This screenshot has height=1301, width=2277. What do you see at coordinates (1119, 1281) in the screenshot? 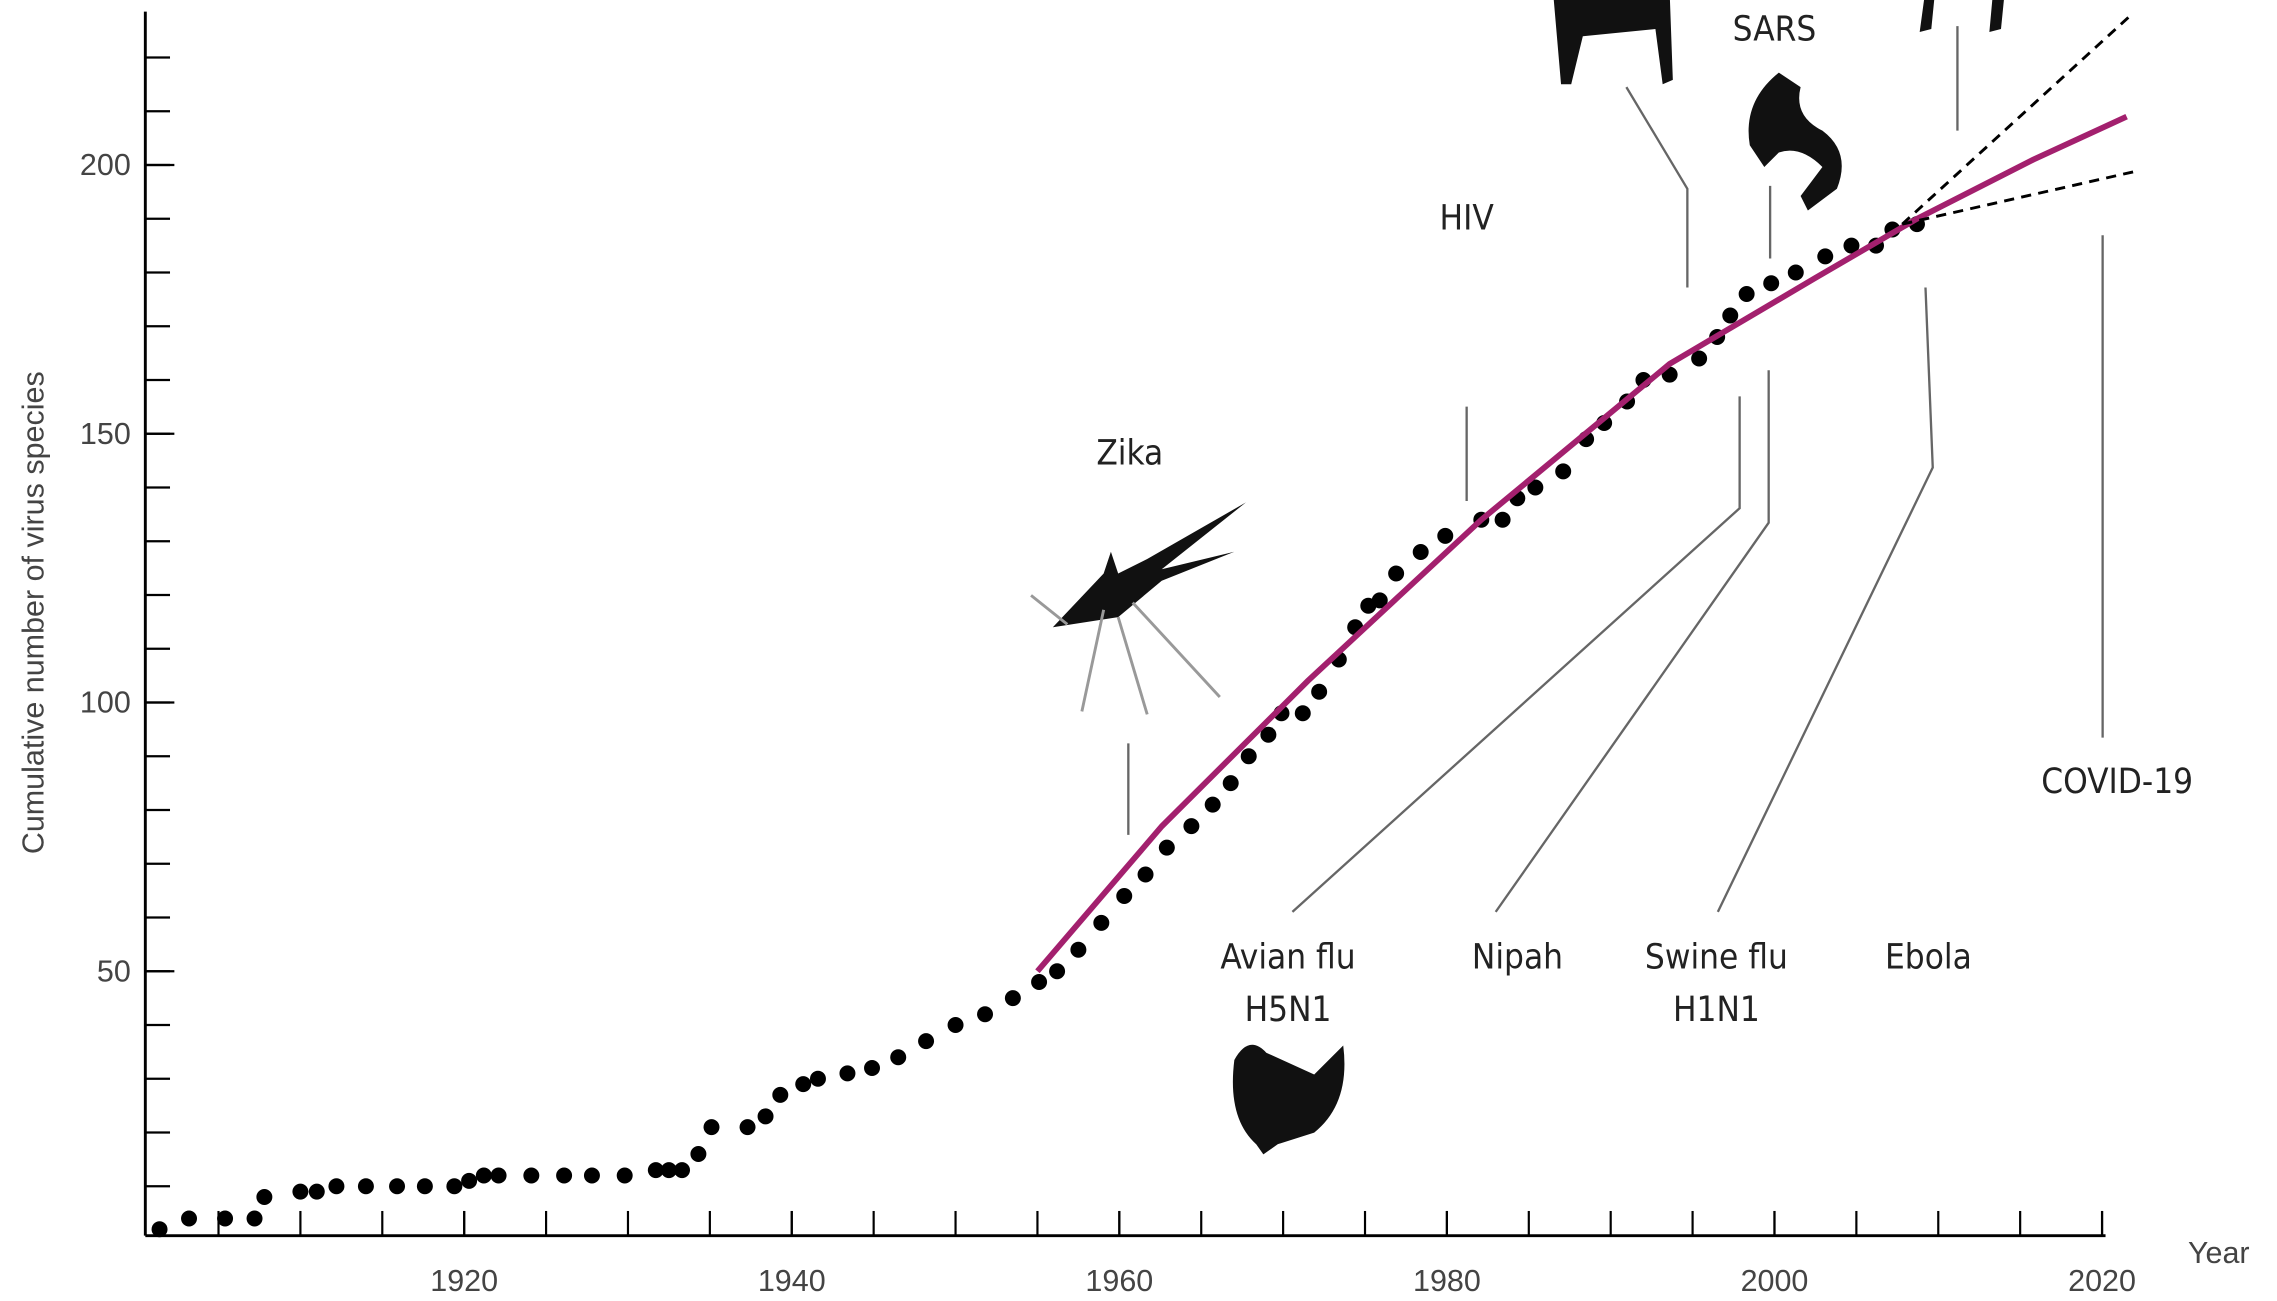
I see `x-tick-label: 1960` at bounding box center [1119, 1281].